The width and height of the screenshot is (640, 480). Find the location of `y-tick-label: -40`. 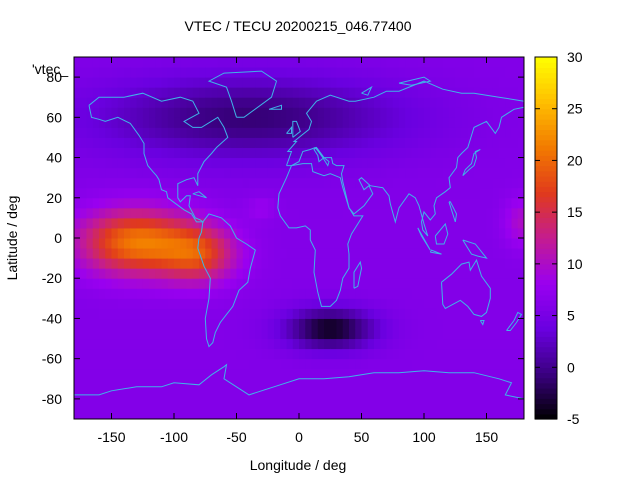

y-tick-label: -40 is located at coordinates (52, 318).